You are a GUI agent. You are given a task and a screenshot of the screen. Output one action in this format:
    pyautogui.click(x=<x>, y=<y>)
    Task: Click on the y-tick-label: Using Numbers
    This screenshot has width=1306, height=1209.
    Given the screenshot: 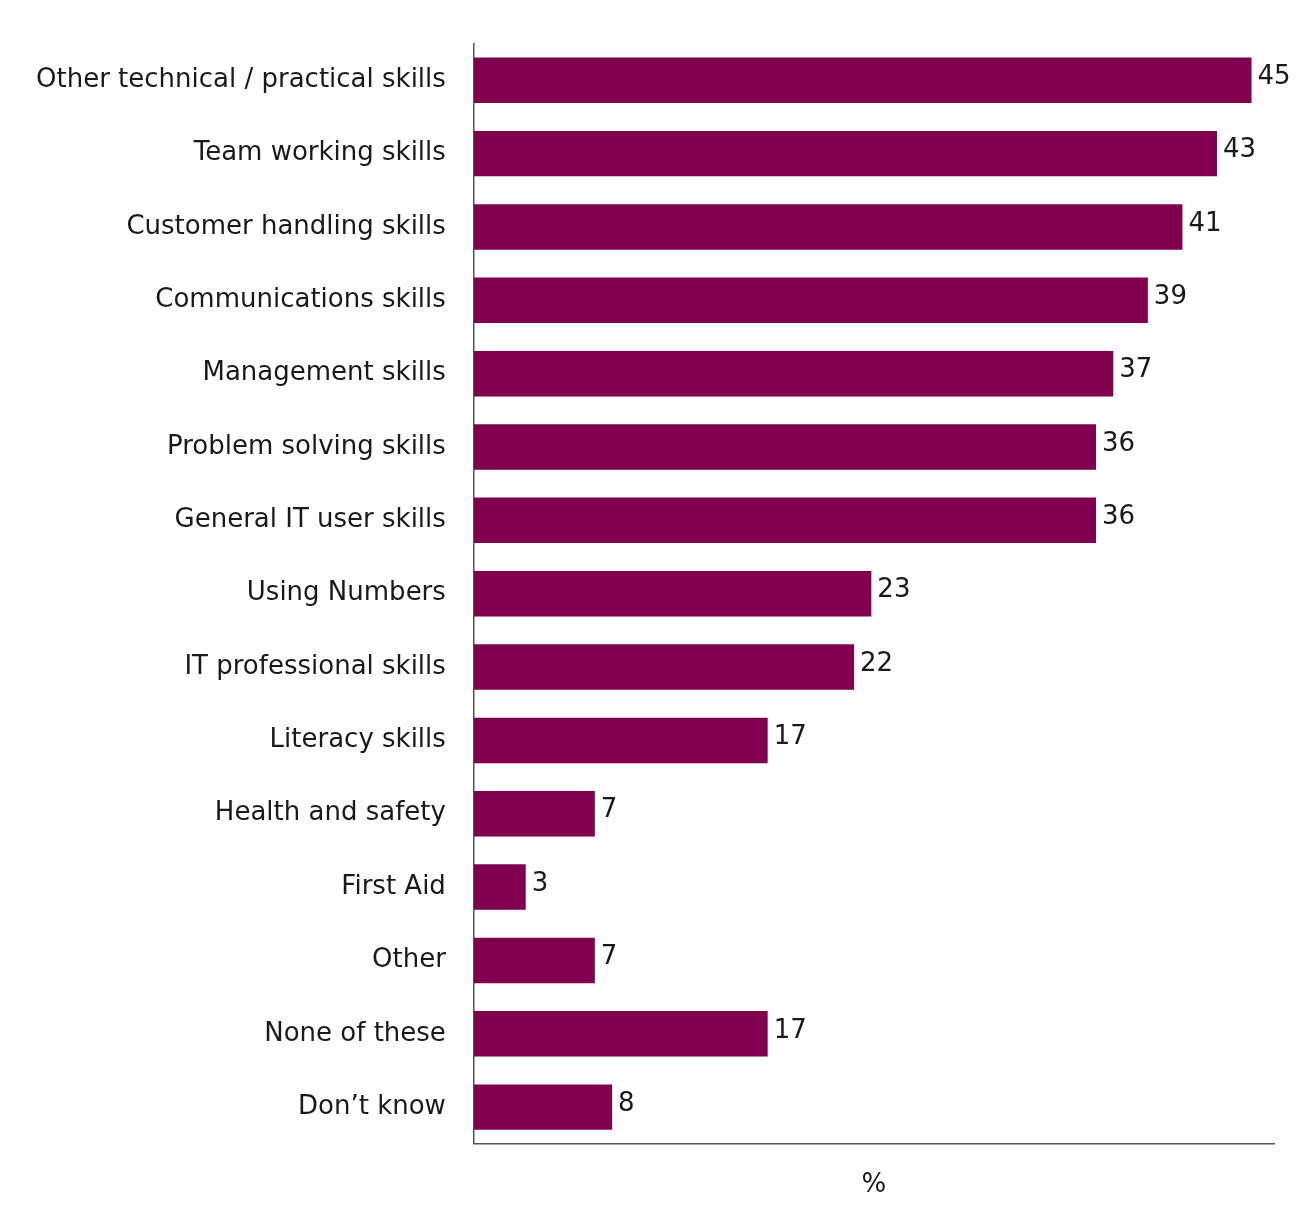 What is the action you would take?
    pyautogui.click(x=346, y=591)
    